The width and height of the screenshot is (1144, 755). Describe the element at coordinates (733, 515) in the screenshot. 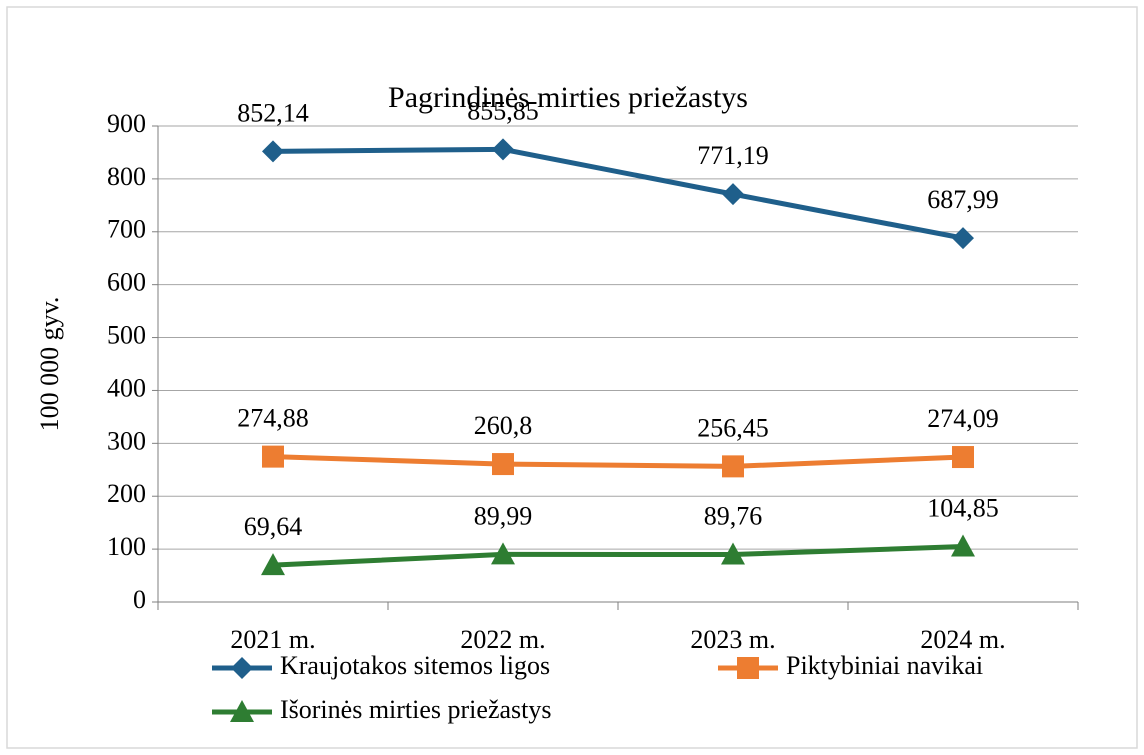

I see `data-label: 89,76` at that location.